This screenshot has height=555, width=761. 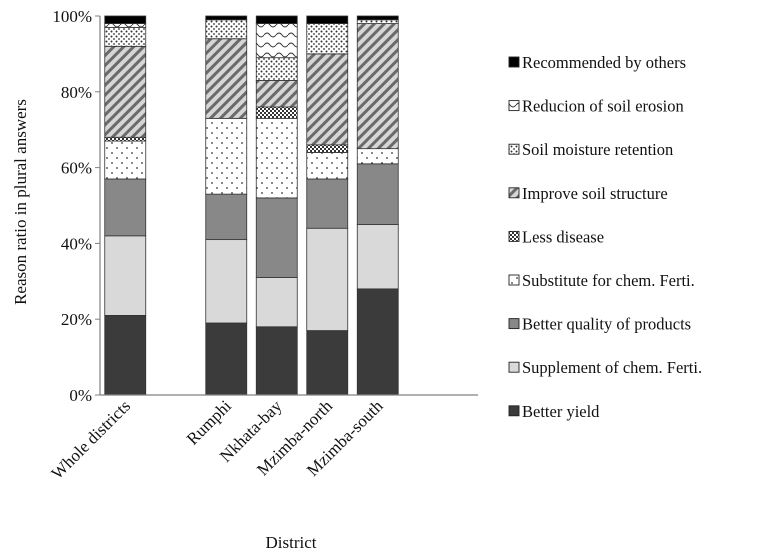 I want to click on legend-item: Recommended by others, so click(x=597, y=62).